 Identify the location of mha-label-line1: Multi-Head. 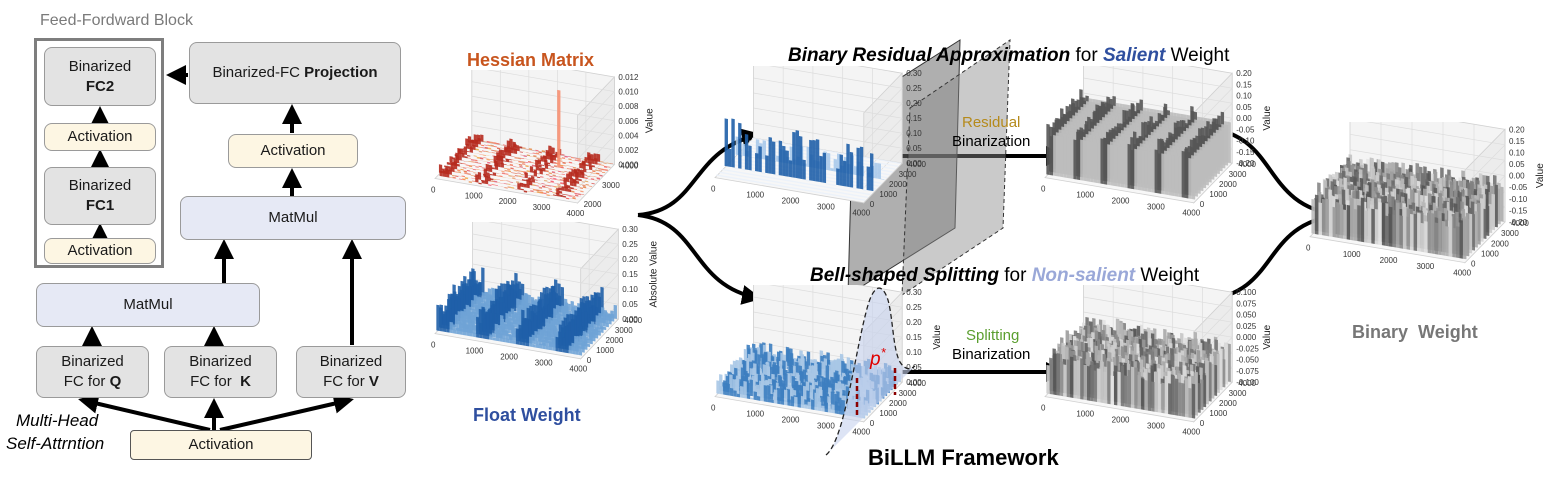
(57, 420).